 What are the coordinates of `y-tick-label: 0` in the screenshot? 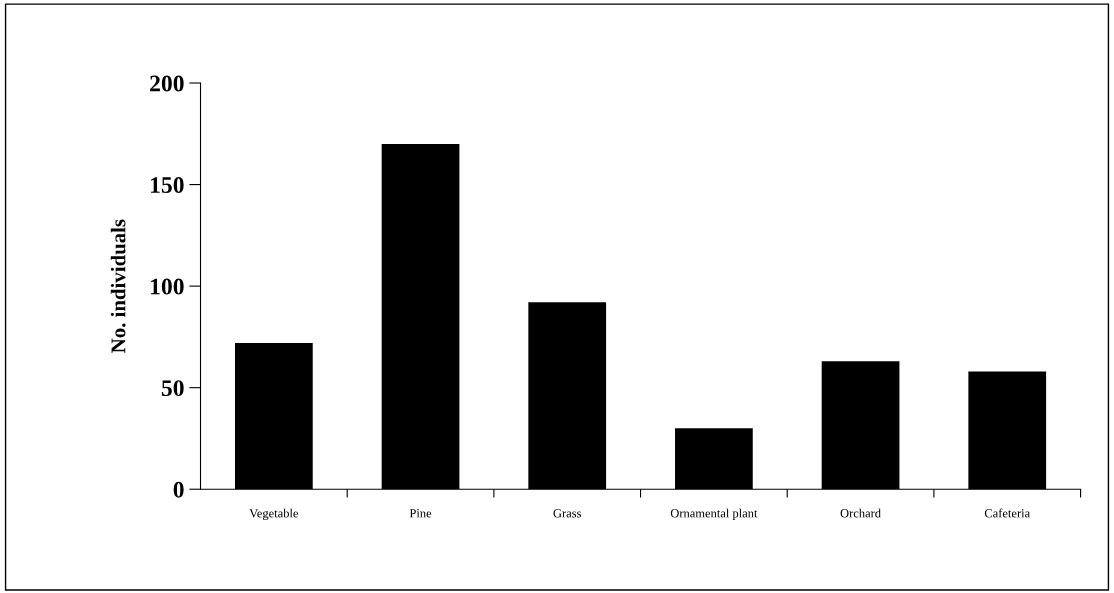 It's located at (178, 489).